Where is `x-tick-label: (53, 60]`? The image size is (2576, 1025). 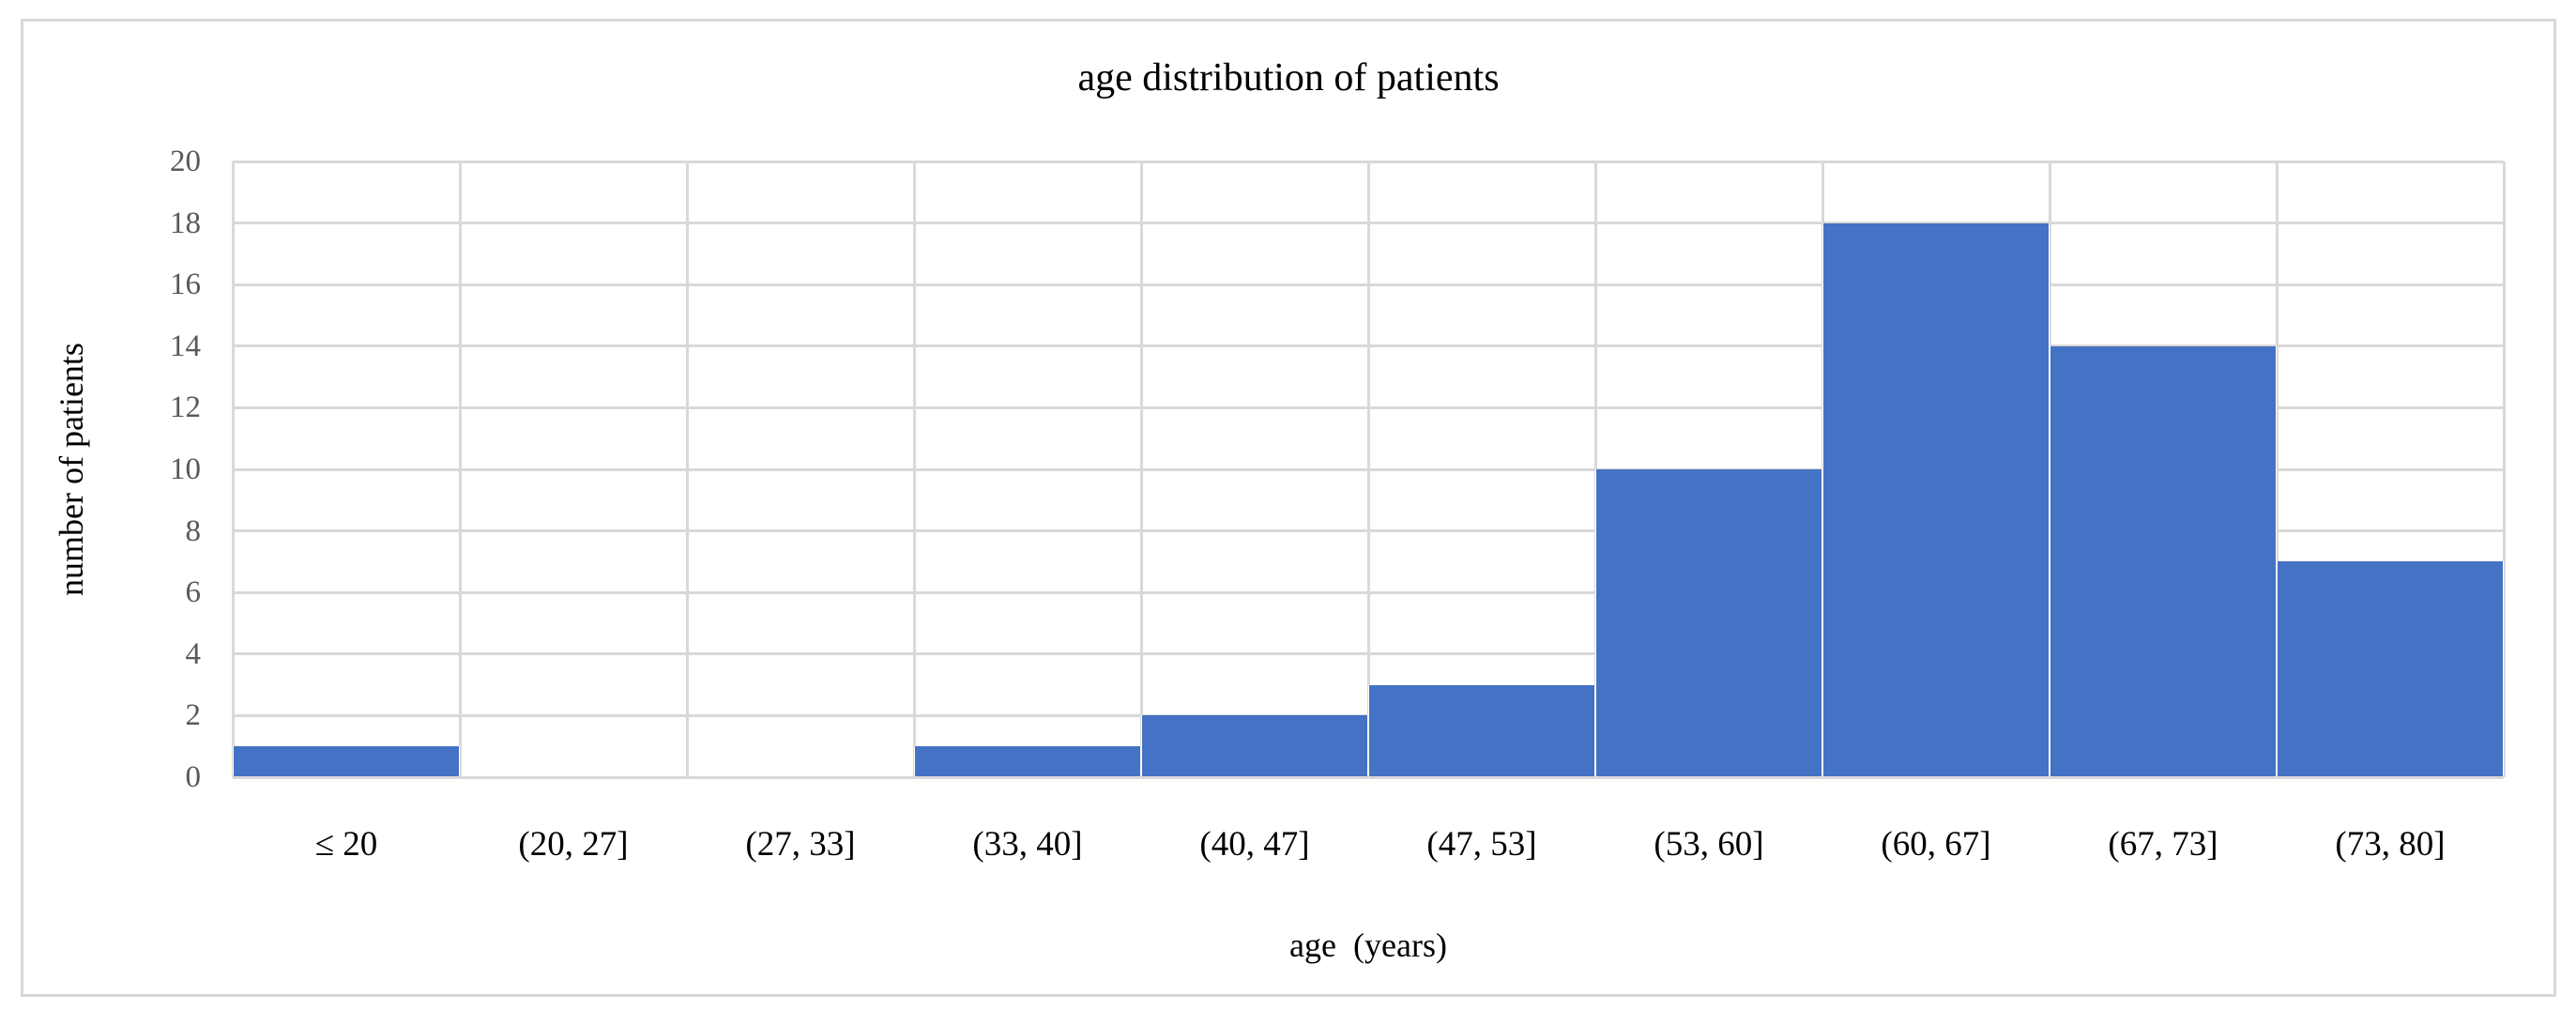
x-tick-label: (53, 60] is located at coordinates (1709, 844).